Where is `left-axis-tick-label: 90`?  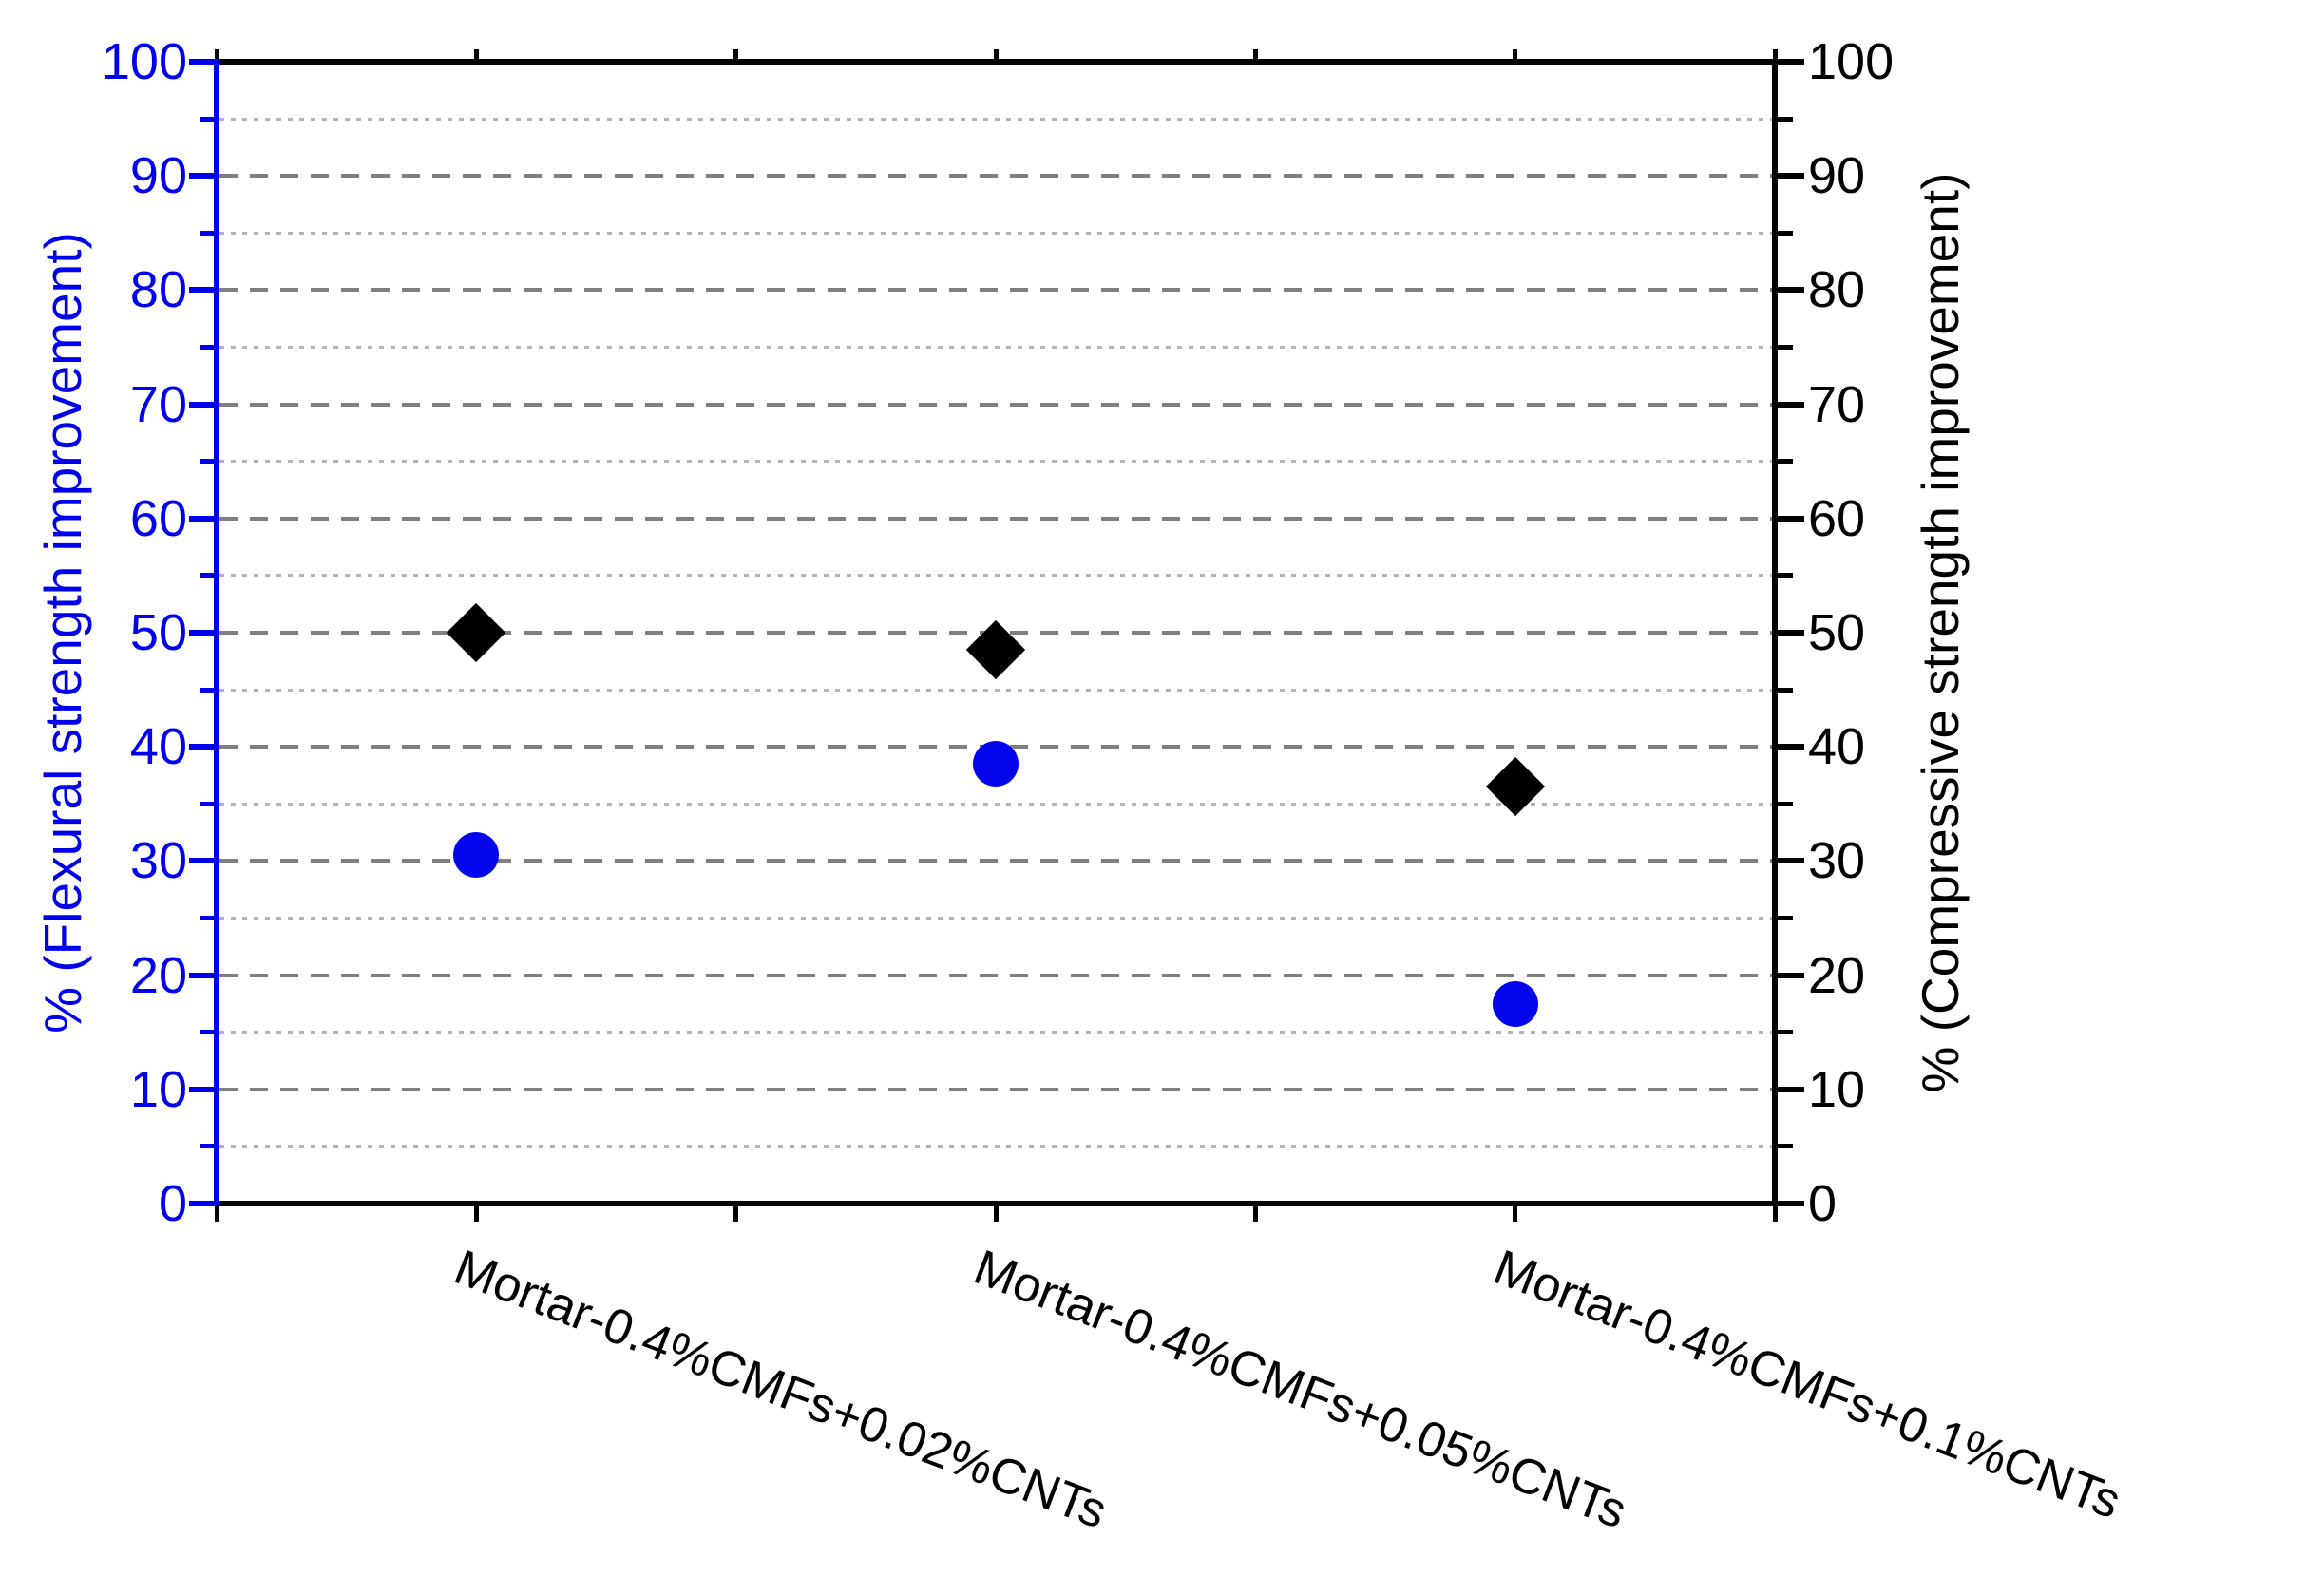 left-axis-tick-label: 90 is located at coordinates (158, 176).